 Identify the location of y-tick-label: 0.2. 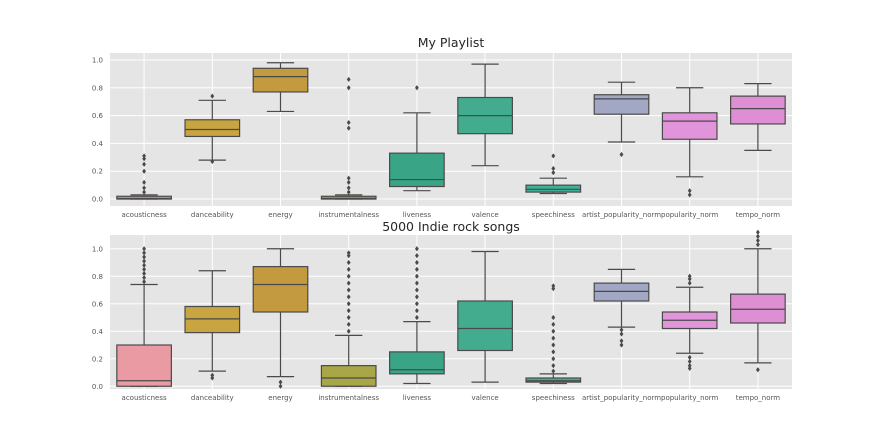
(97, 359).